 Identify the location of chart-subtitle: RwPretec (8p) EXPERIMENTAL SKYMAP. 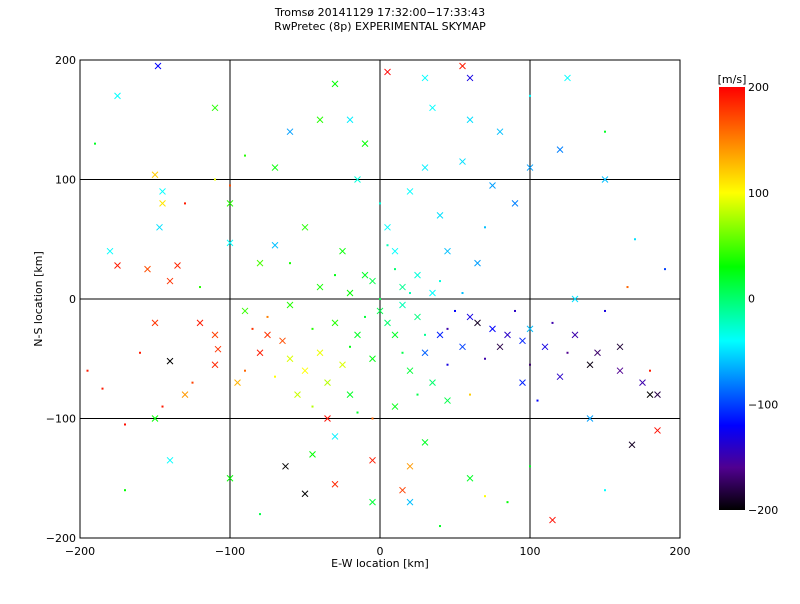
(380, 26).